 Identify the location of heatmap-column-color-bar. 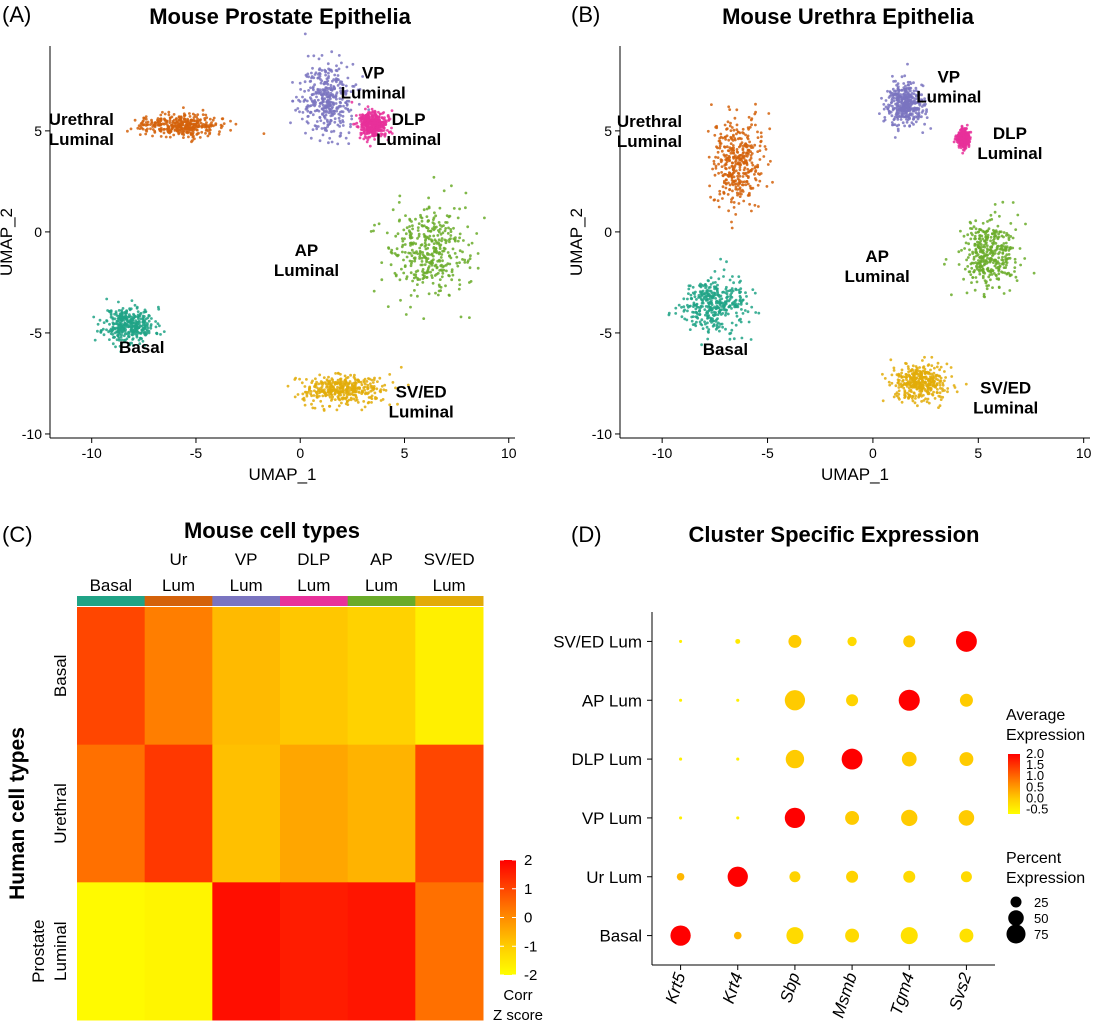
(178, 601).